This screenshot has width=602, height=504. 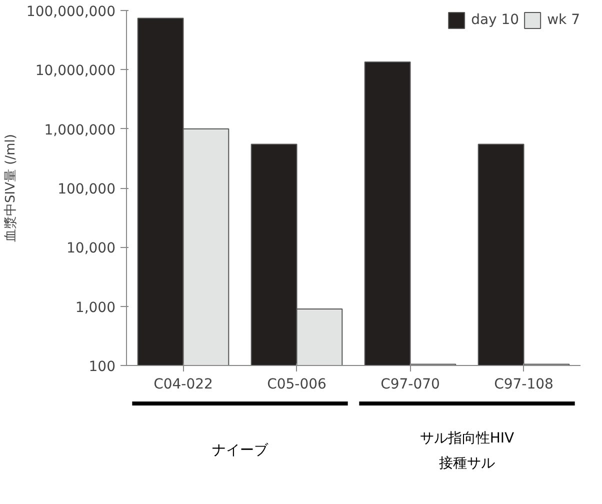 I want to click on y-tick-label: 10,000, so click(x=91, y=248).